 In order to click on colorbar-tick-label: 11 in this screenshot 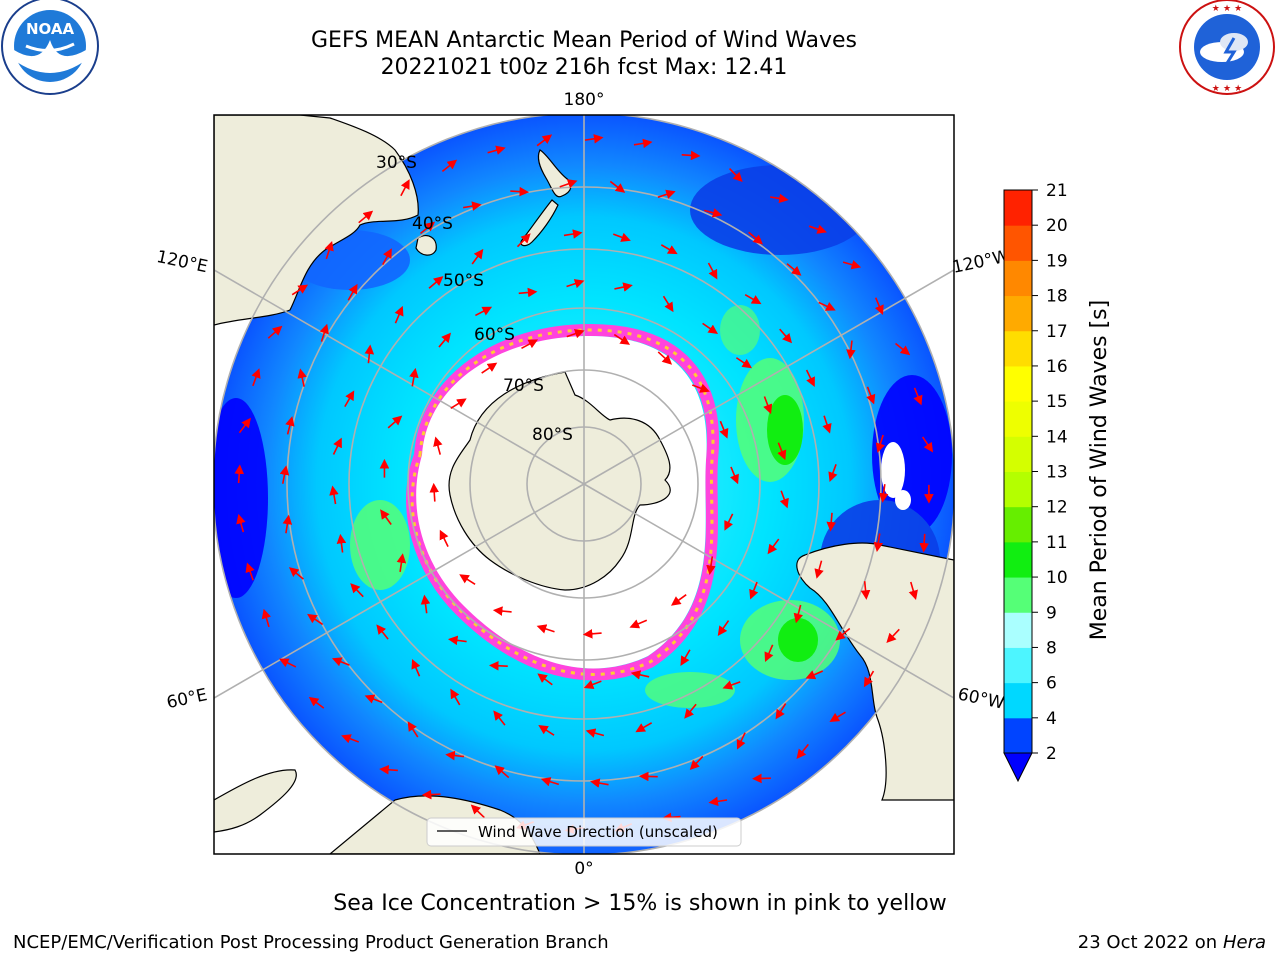, I will do `click(1057, 543)`.